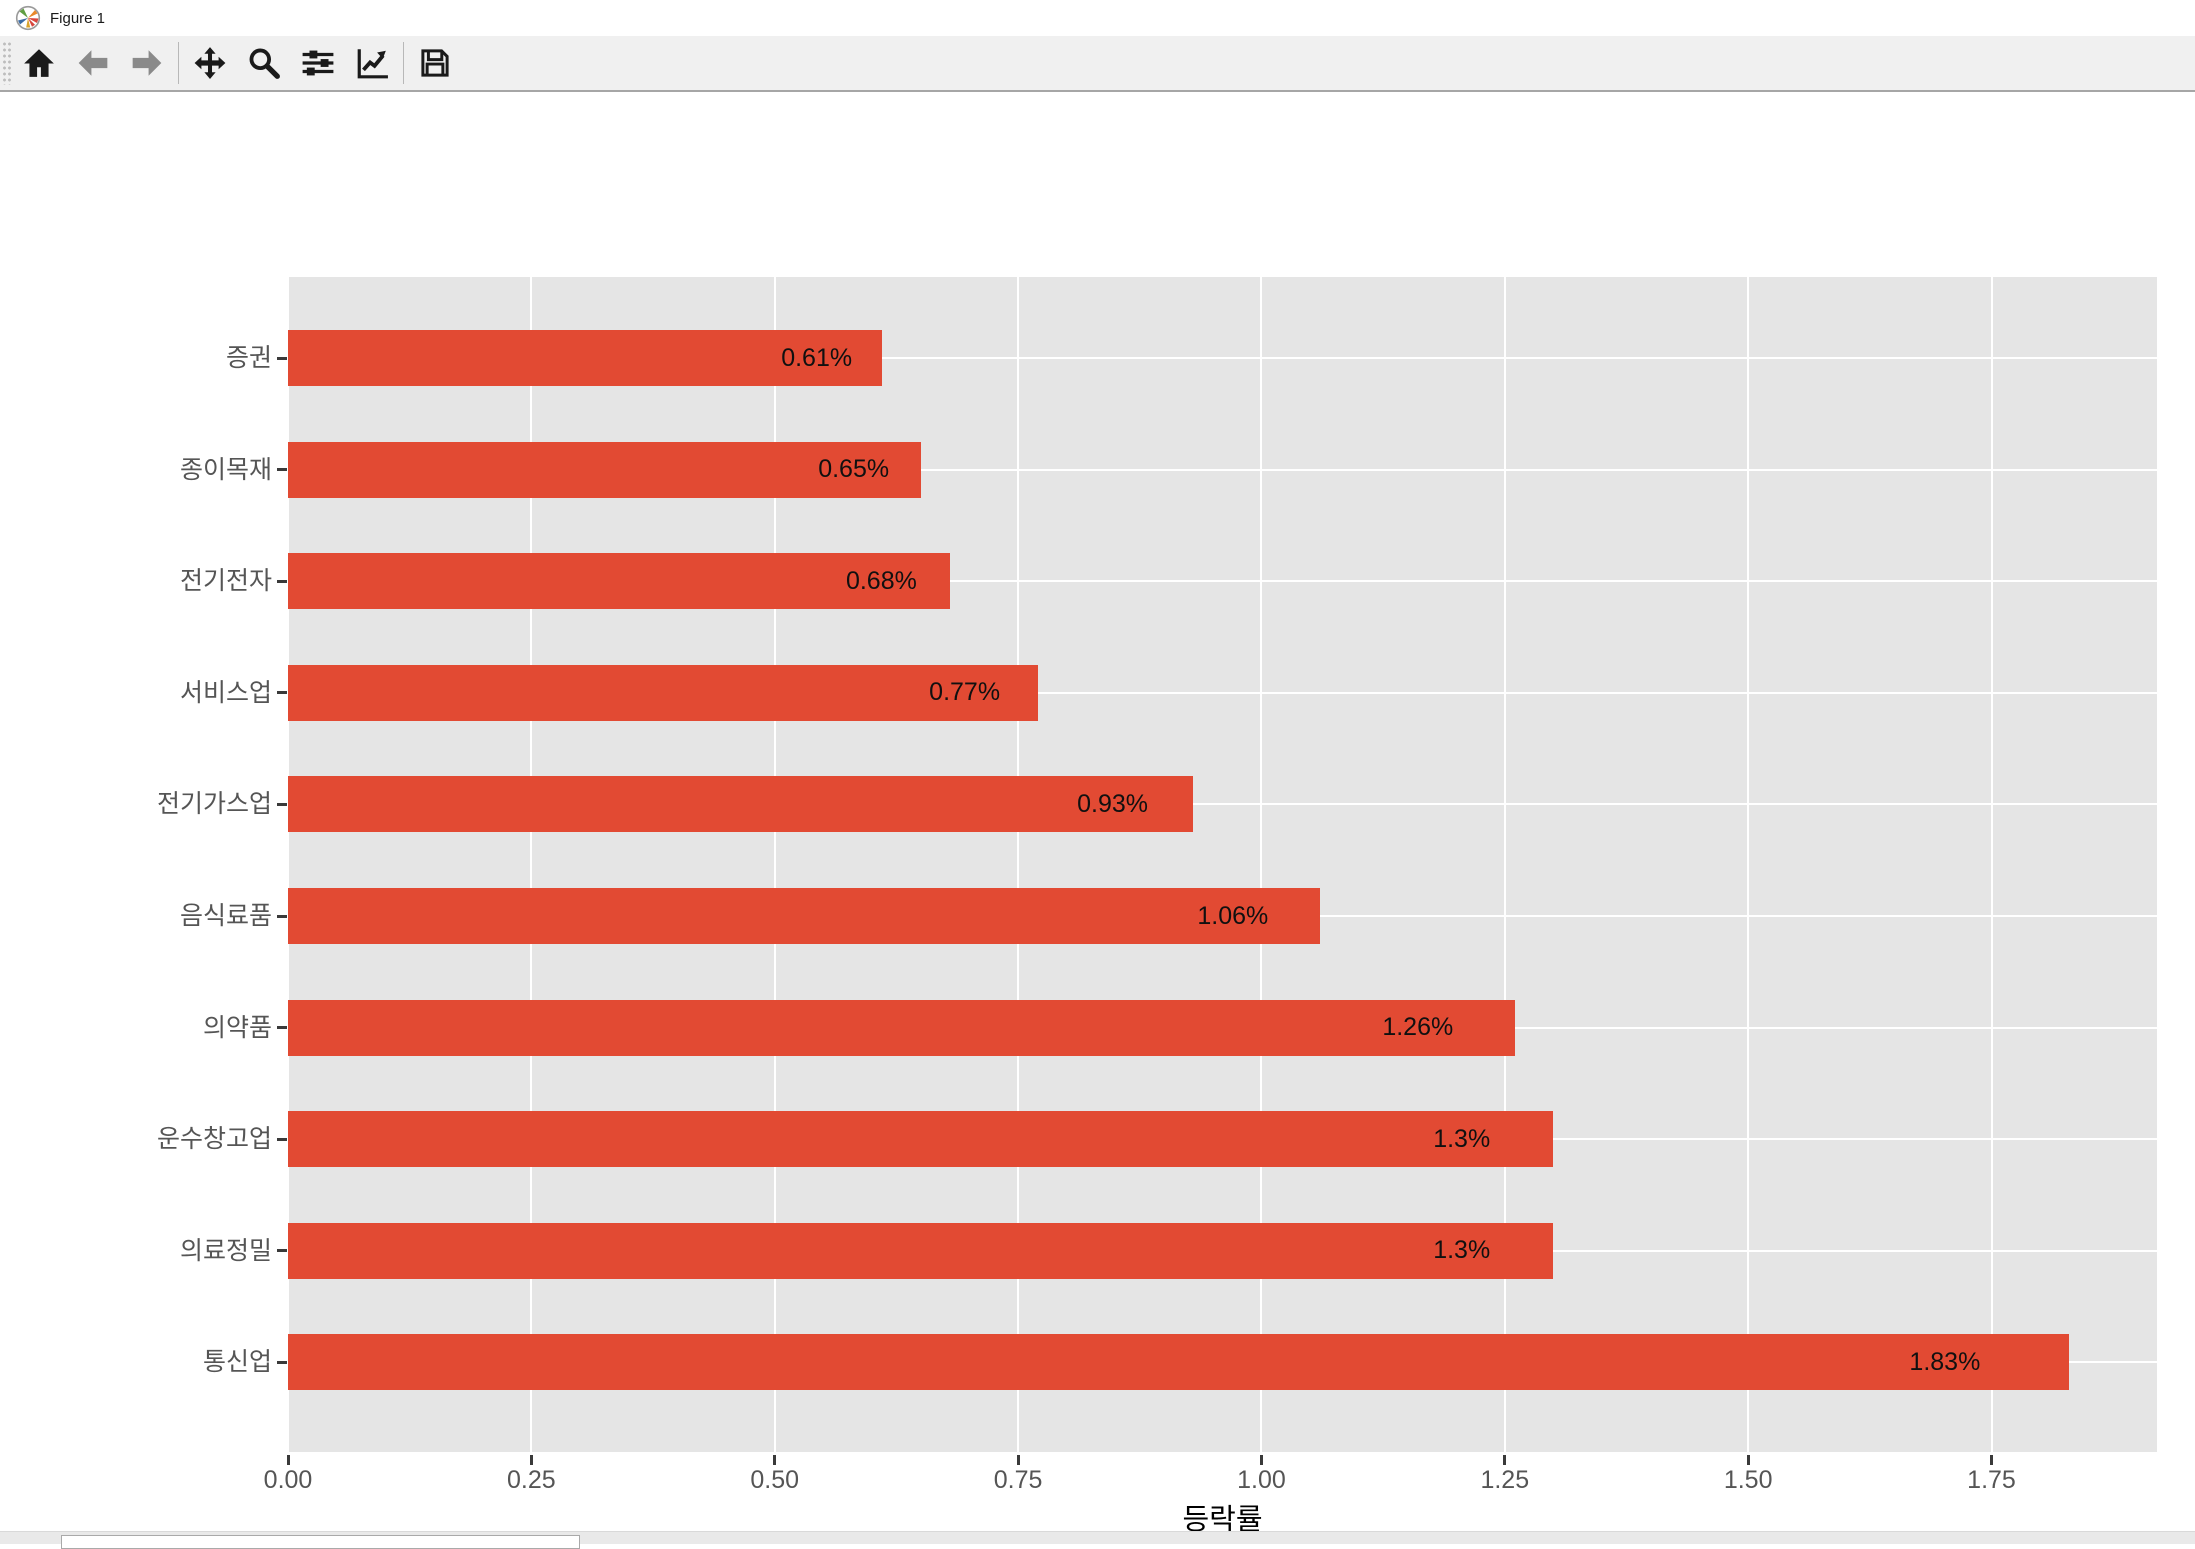 This screenshot has height=1549, width=2195. What do you see at coordinates (225, 581) in the screenshot?
I see `y-tick-label: 전기전자` at bounding box center [225, 581].